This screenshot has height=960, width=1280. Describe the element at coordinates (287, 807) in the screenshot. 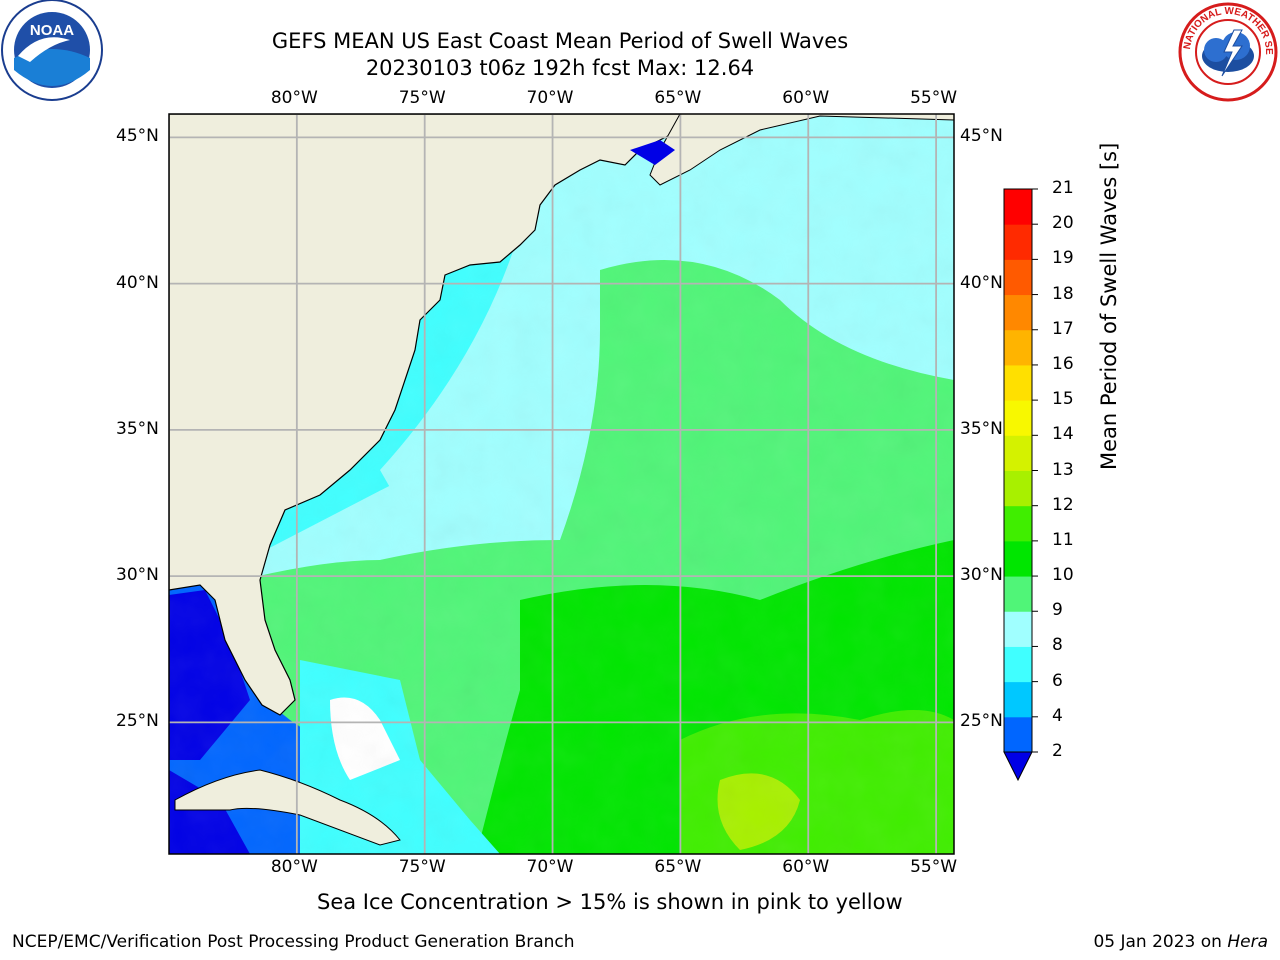

I see `land-cuba` at that location.